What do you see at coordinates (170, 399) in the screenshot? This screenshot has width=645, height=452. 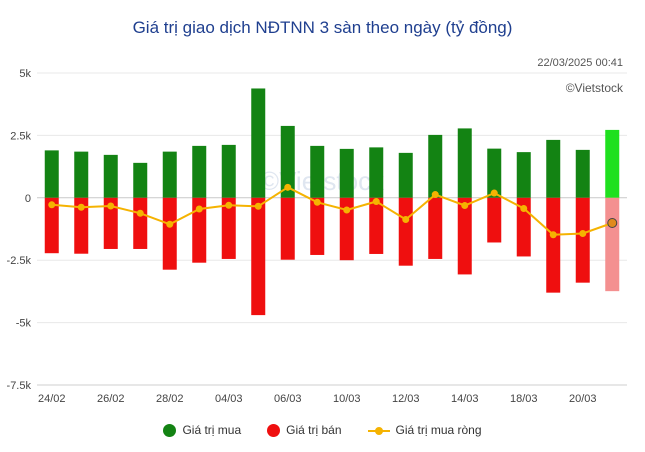 I see `x-tick-label: 28/02` at bounding box center [170, 399].